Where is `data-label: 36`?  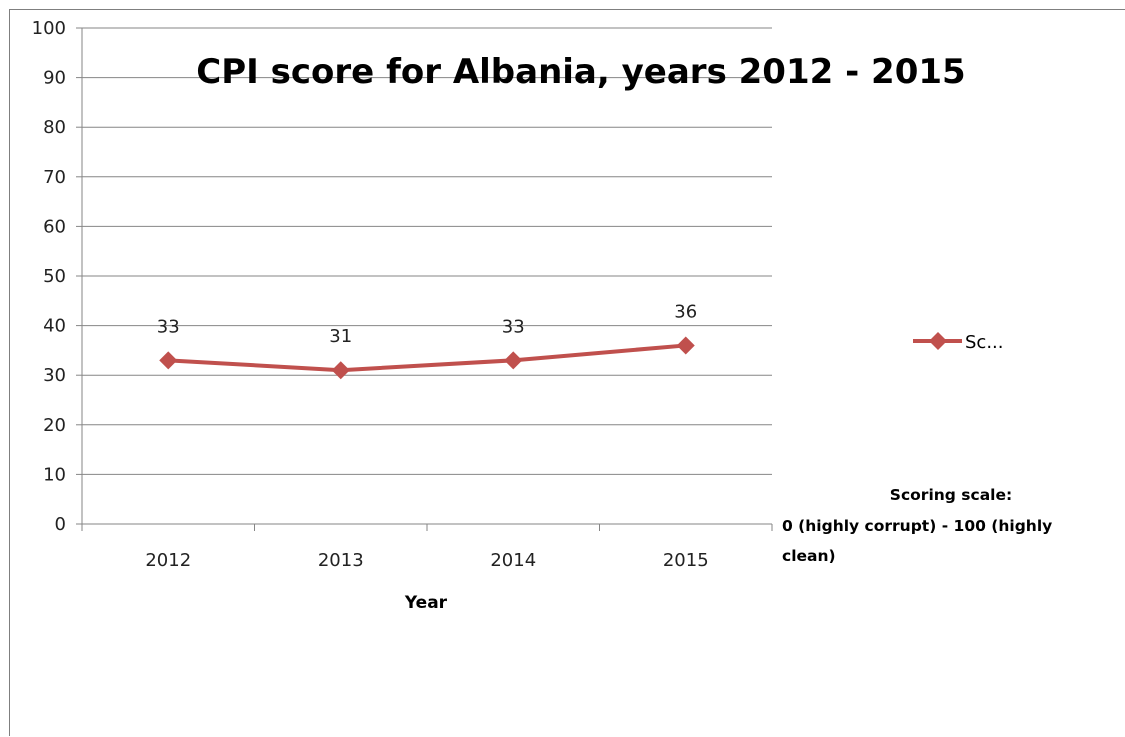
data-label: 36 is located at coordinates (685, 311).